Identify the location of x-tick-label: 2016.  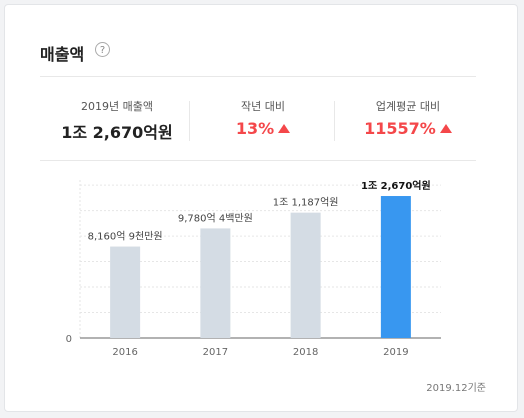
(124, 352).